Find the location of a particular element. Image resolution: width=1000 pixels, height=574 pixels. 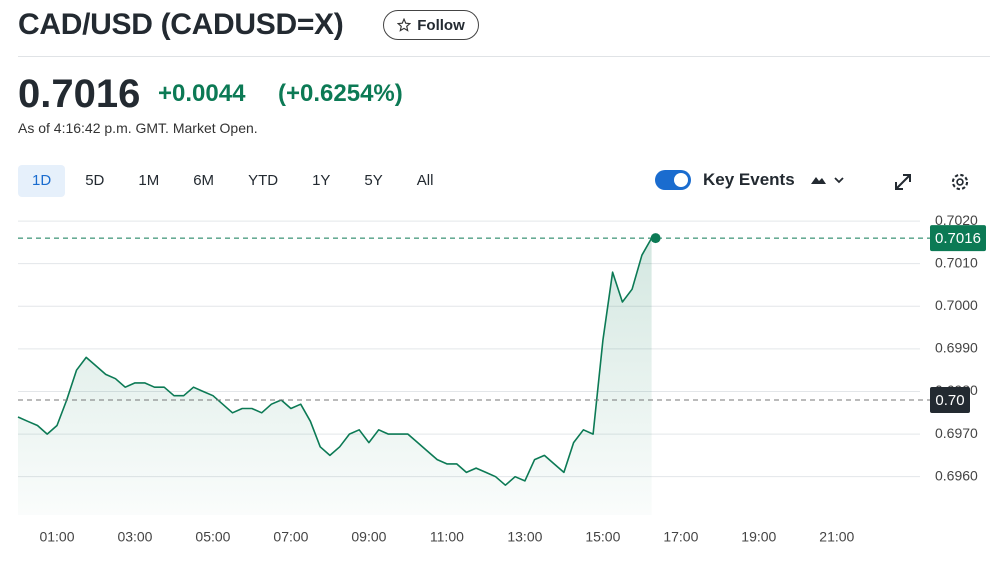

settings-icon is located at coordinates (960, 182).